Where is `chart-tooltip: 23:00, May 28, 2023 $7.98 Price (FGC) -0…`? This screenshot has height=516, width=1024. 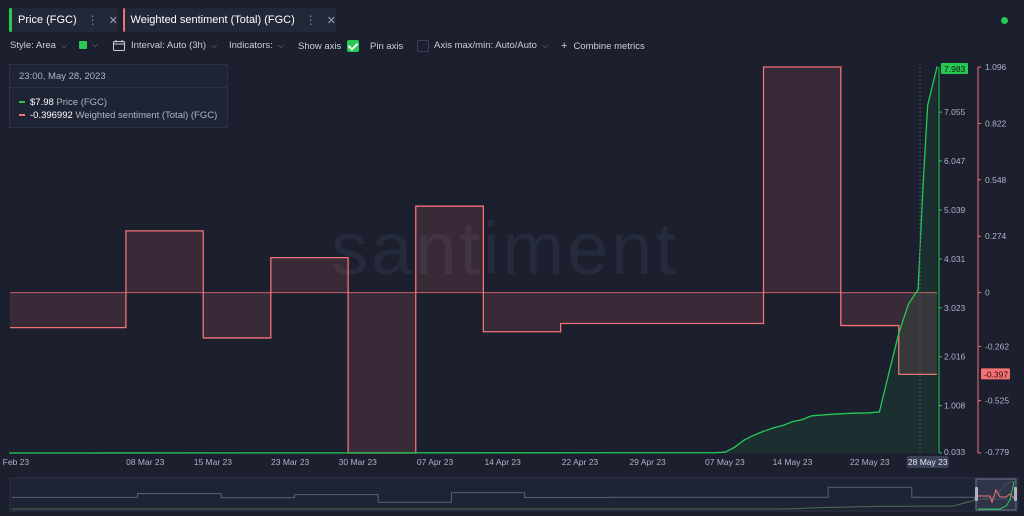 chart-tooltip: 23:00, May 28, 2023 $7.98 Price (FGC) -0… is located at coordinates (118, 96).